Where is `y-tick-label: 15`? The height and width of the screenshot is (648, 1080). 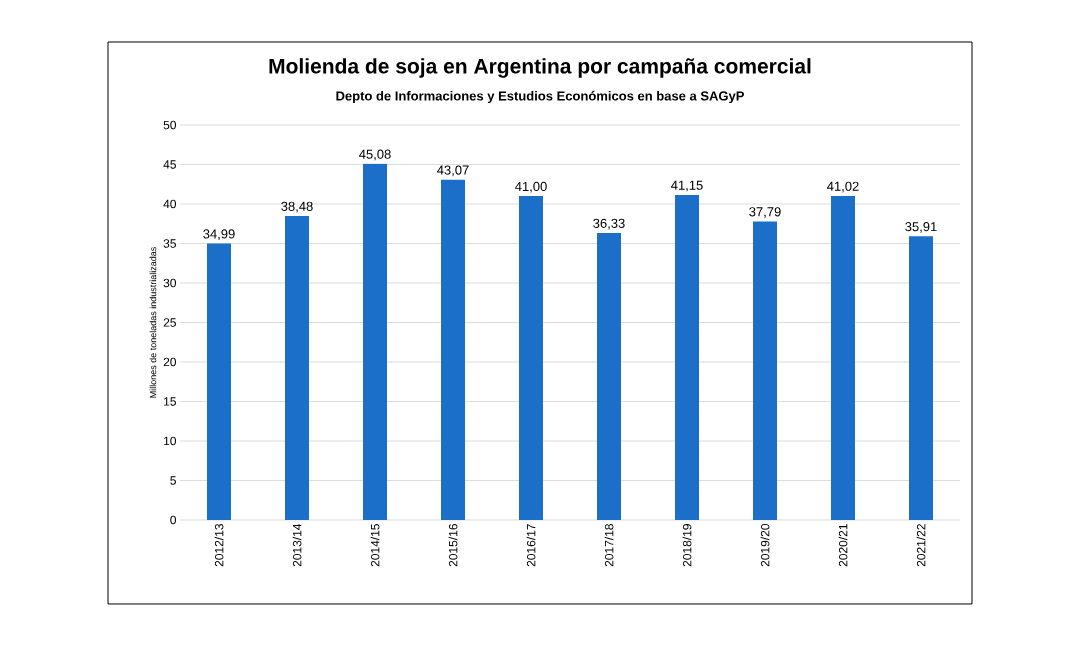 y-tick-label: 15 is located at coordinates (170, 401).